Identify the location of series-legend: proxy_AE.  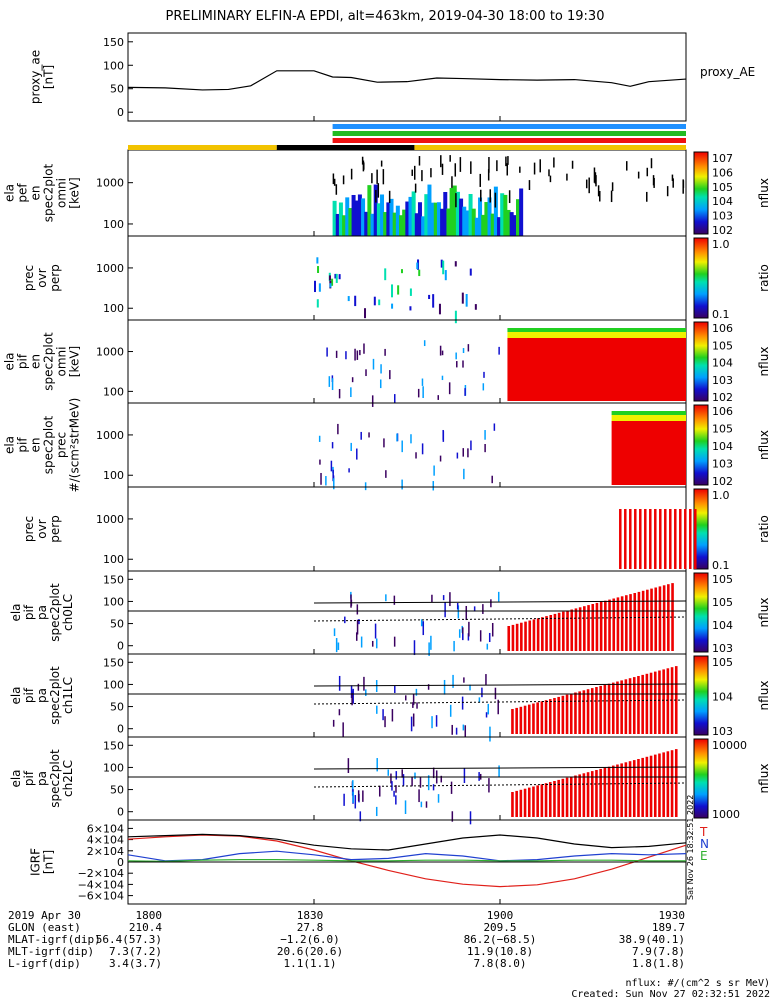
(727, 72).